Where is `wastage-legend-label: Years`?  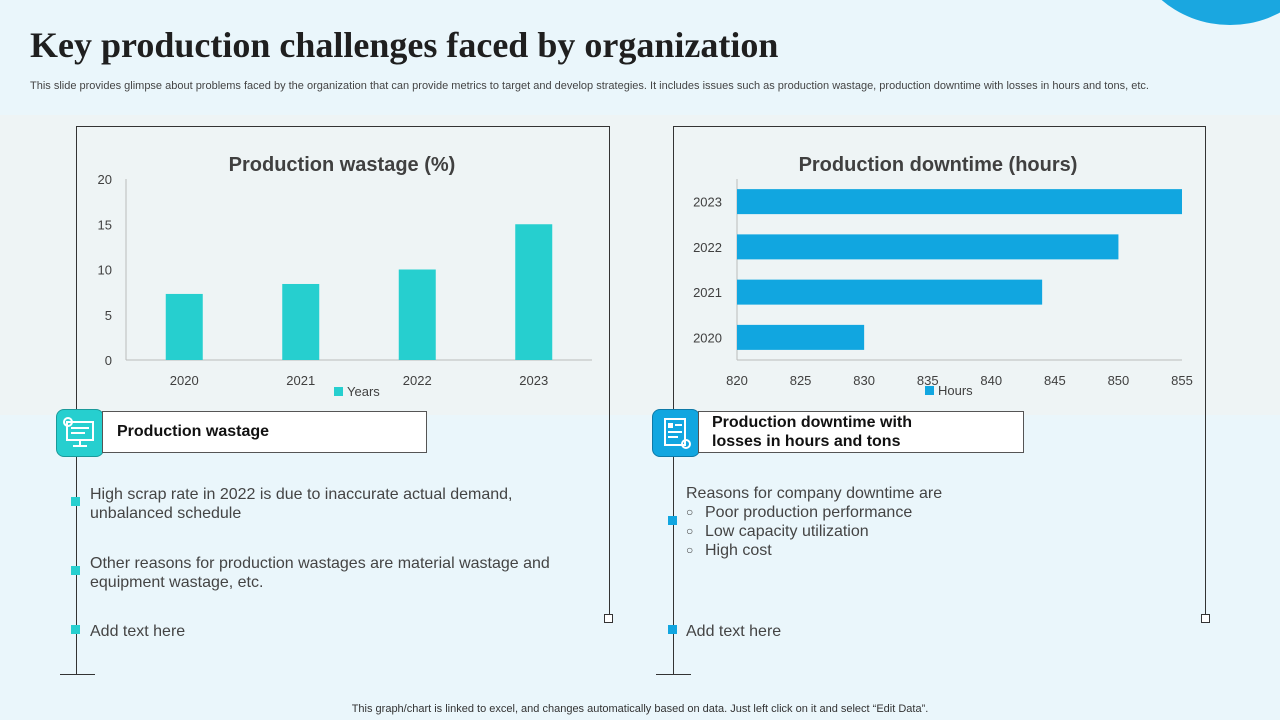 wastage-legend-label: Years is located at coordinates (363, 391).